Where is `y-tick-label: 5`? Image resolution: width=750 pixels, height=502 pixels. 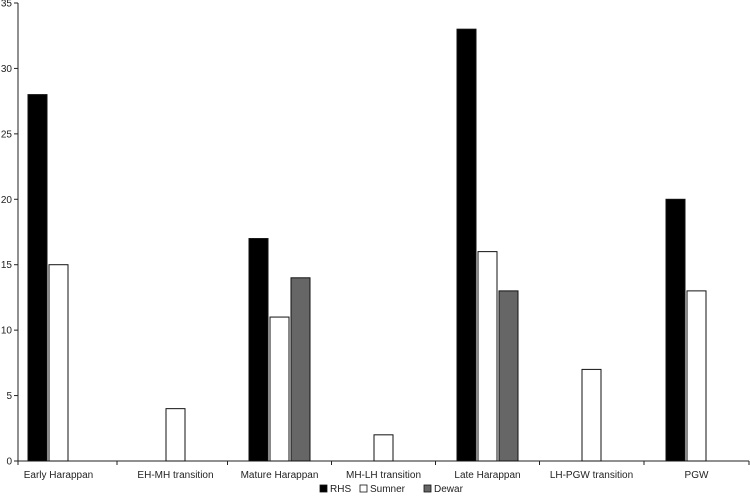 y-tick-label: 5 is located at coordinates (9, 396).